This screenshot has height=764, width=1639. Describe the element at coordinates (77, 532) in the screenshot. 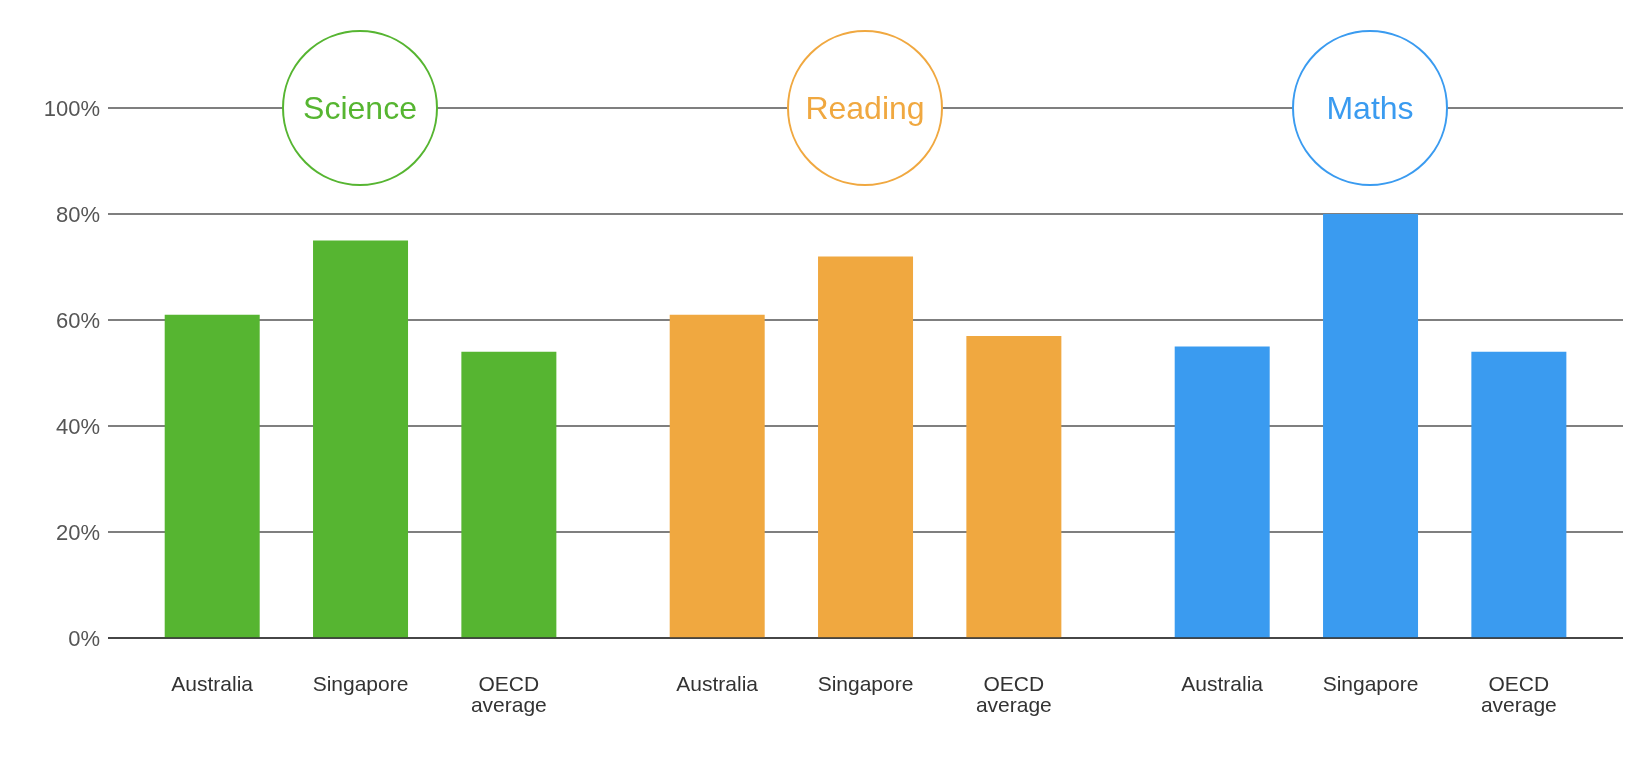

I see `y-tick-label: 20%` at that location.